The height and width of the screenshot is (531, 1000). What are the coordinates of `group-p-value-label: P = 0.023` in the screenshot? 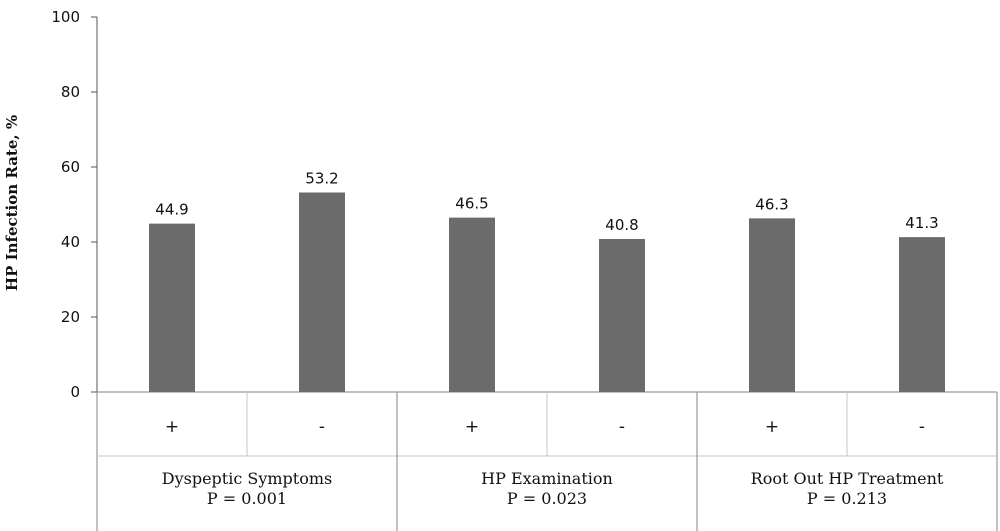 It's located at (547, 498).